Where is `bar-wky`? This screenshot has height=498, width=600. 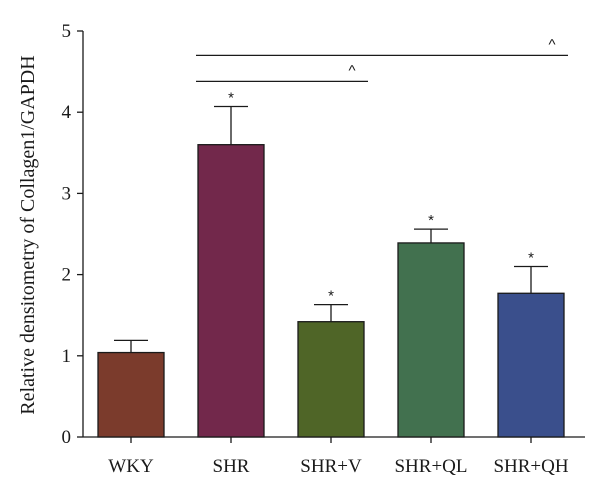 bar-wky is located at coordinates (131, 394).